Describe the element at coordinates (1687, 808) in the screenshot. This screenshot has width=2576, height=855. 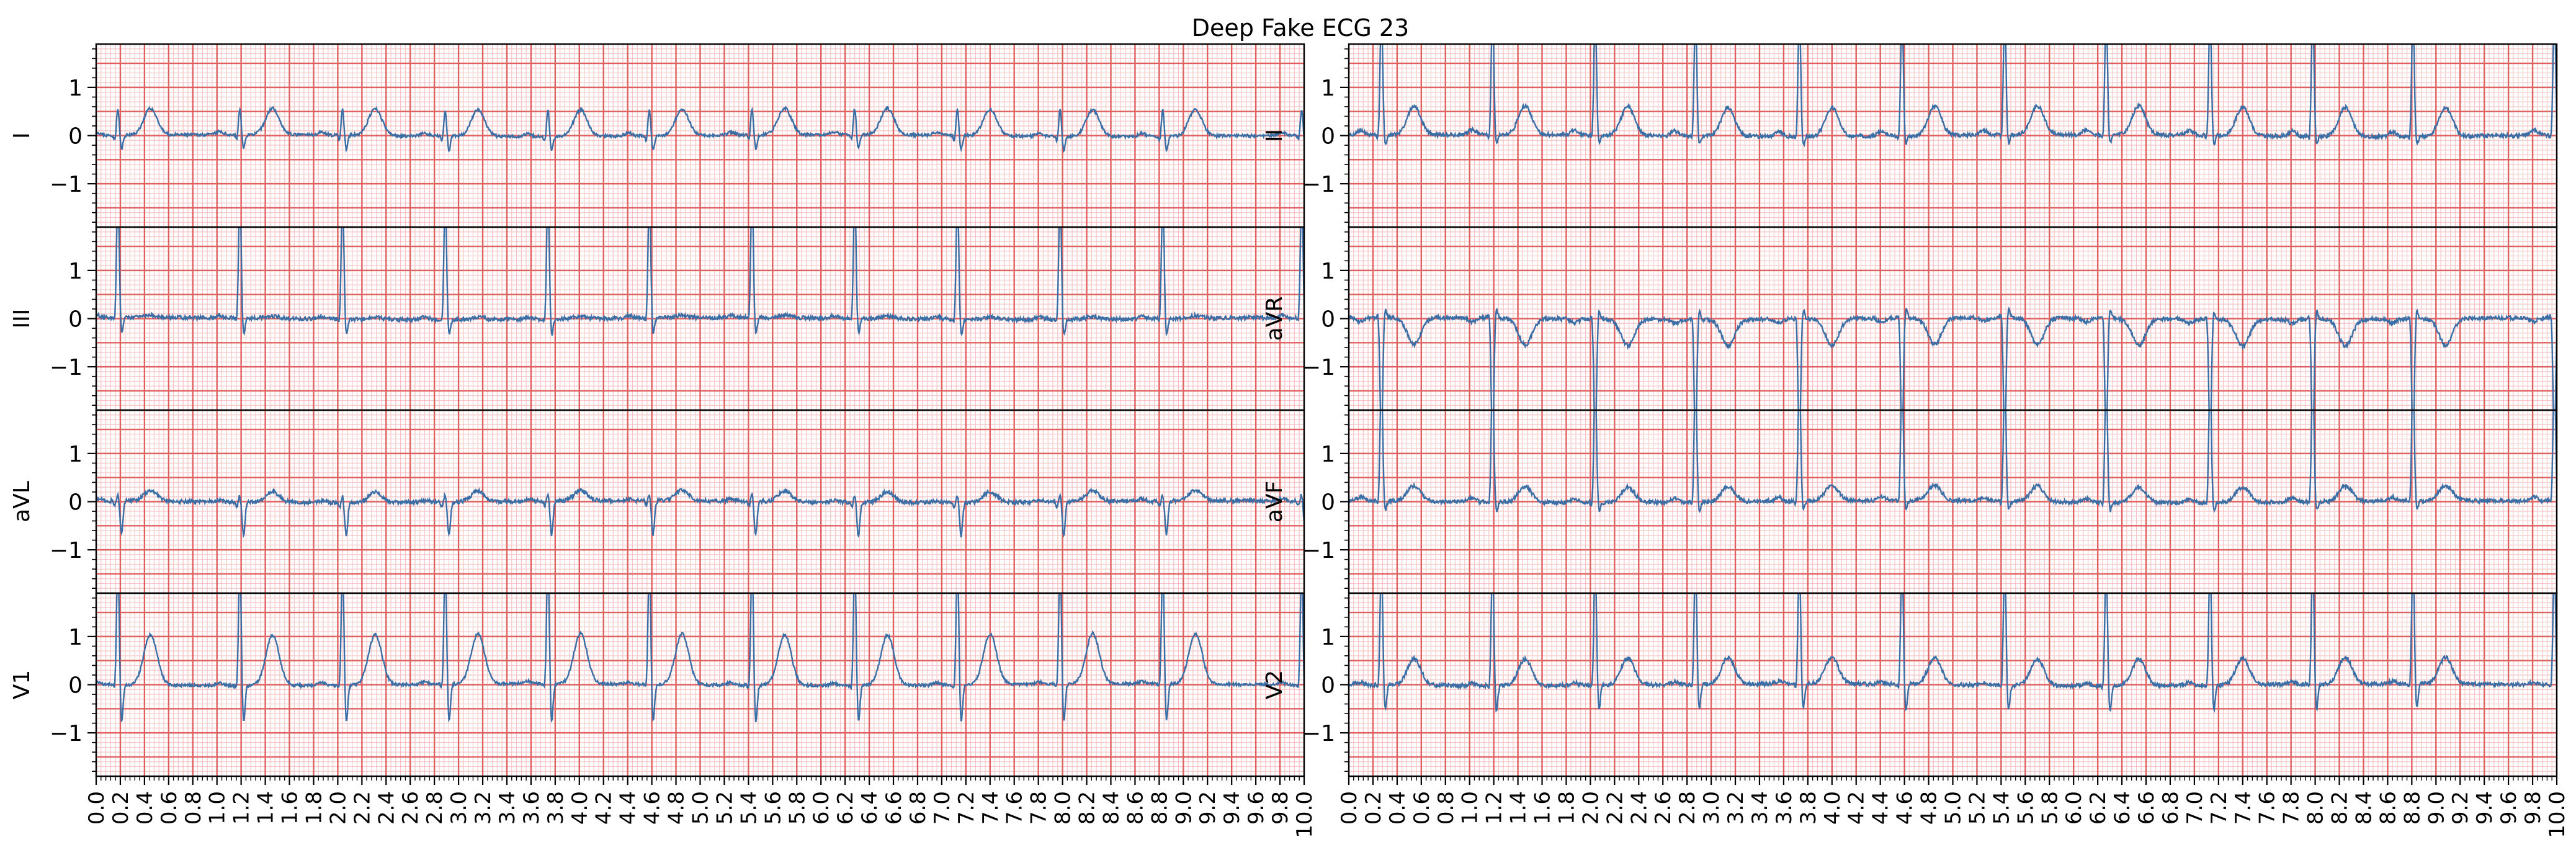
I see `x-tick-label: 2.8` at that location.